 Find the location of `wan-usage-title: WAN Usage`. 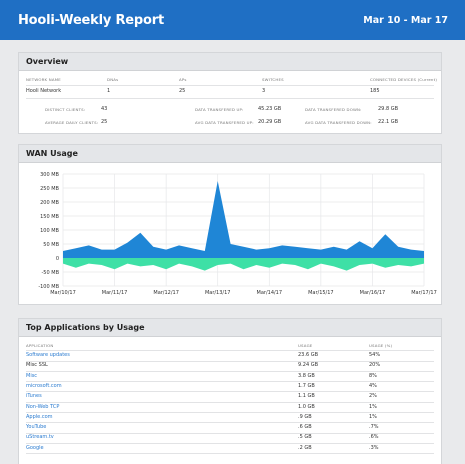

wan-usage-title: WAN Usage is located at coordinates (230, 154).